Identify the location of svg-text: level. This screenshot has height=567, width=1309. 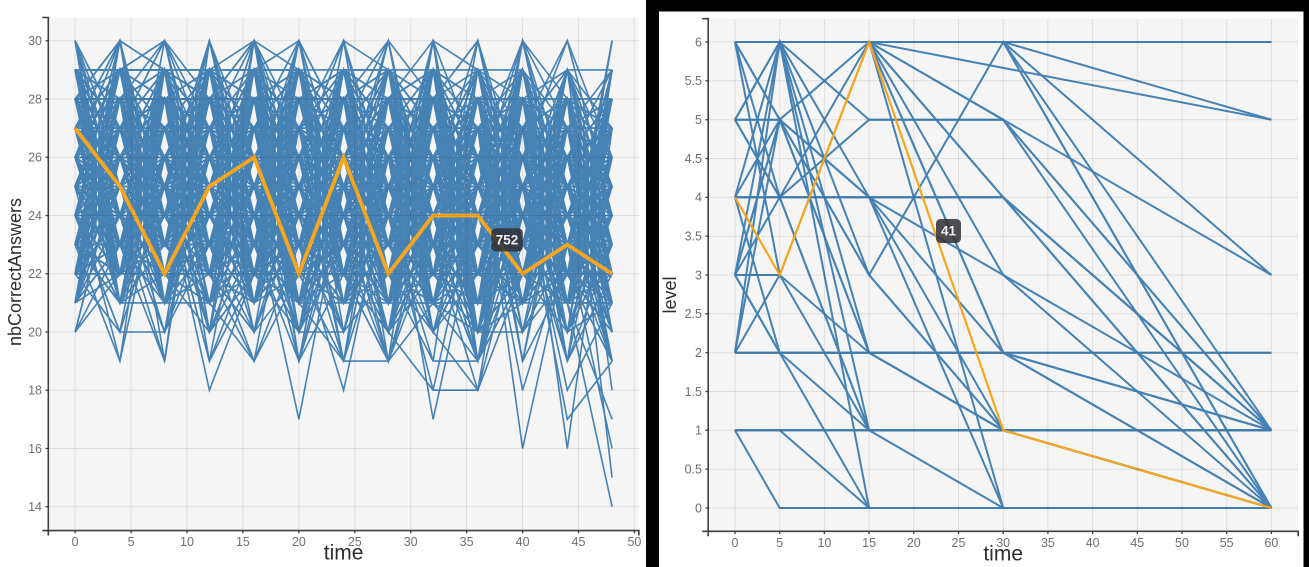
(670, 294).